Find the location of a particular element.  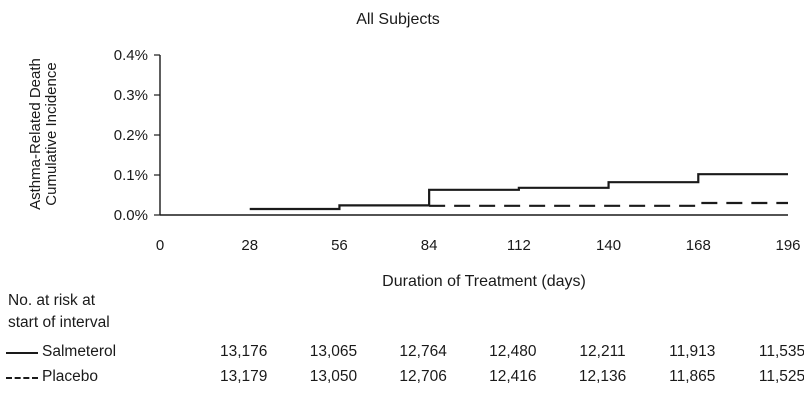

legend-dashed-line is located at coordinates (22, 378).